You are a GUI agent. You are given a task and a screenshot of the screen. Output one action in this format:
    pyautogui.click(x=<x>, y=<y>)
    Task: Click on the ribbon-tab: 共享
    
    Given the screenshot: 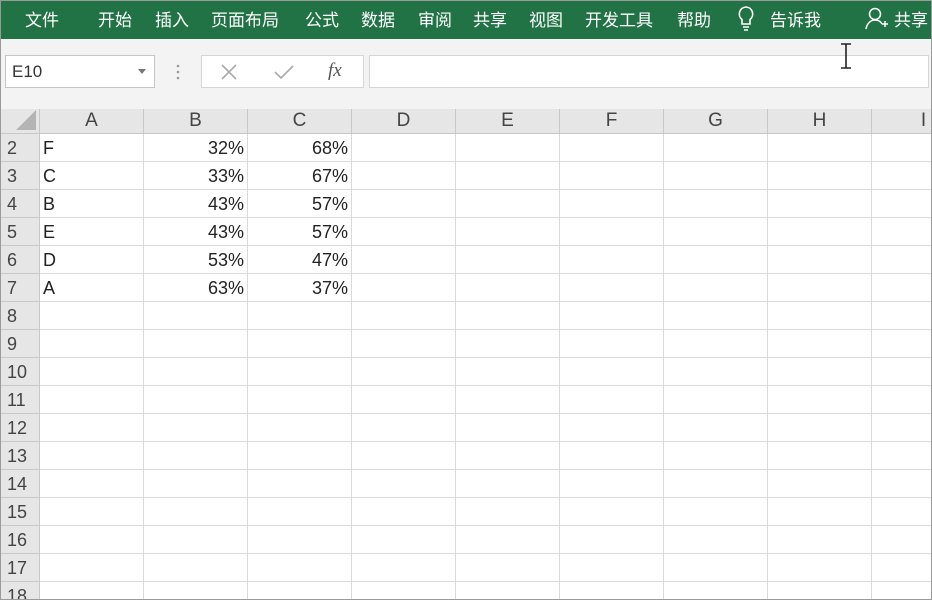 What is the action you would take?
    pyautogui.click(x=490, y=20)
    